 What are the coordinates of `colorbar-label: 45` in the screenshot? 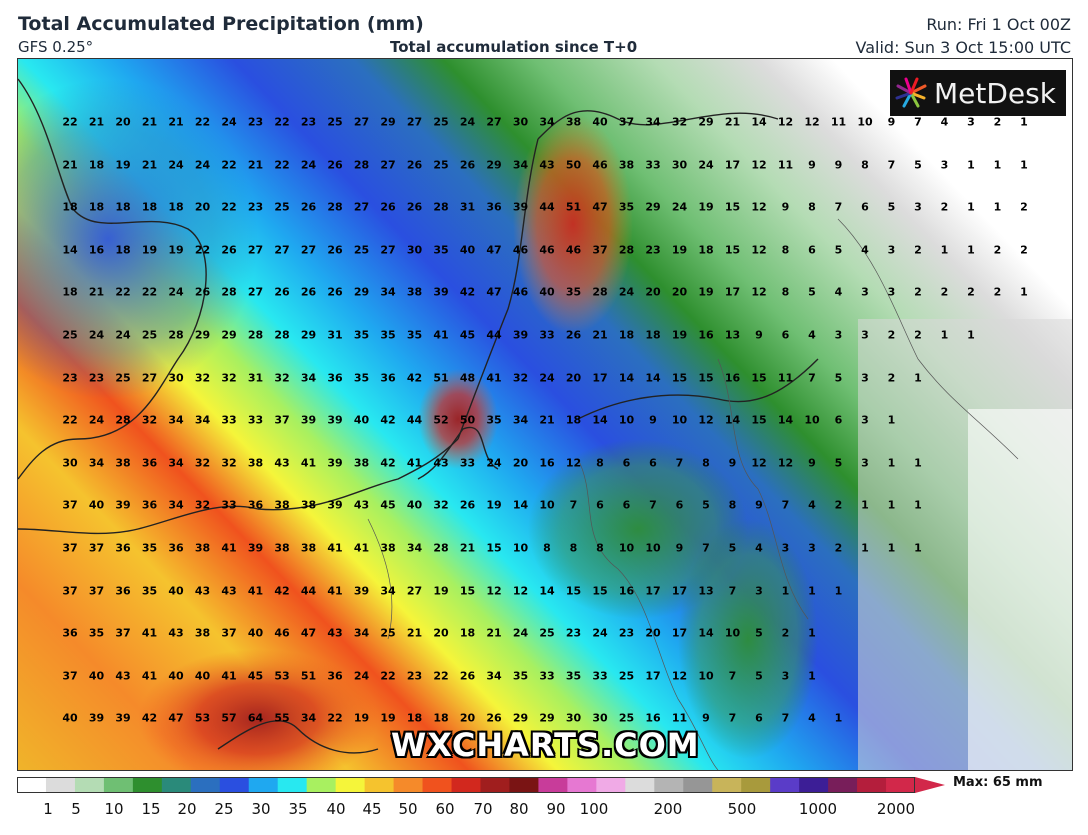 It's located at (372, 809).